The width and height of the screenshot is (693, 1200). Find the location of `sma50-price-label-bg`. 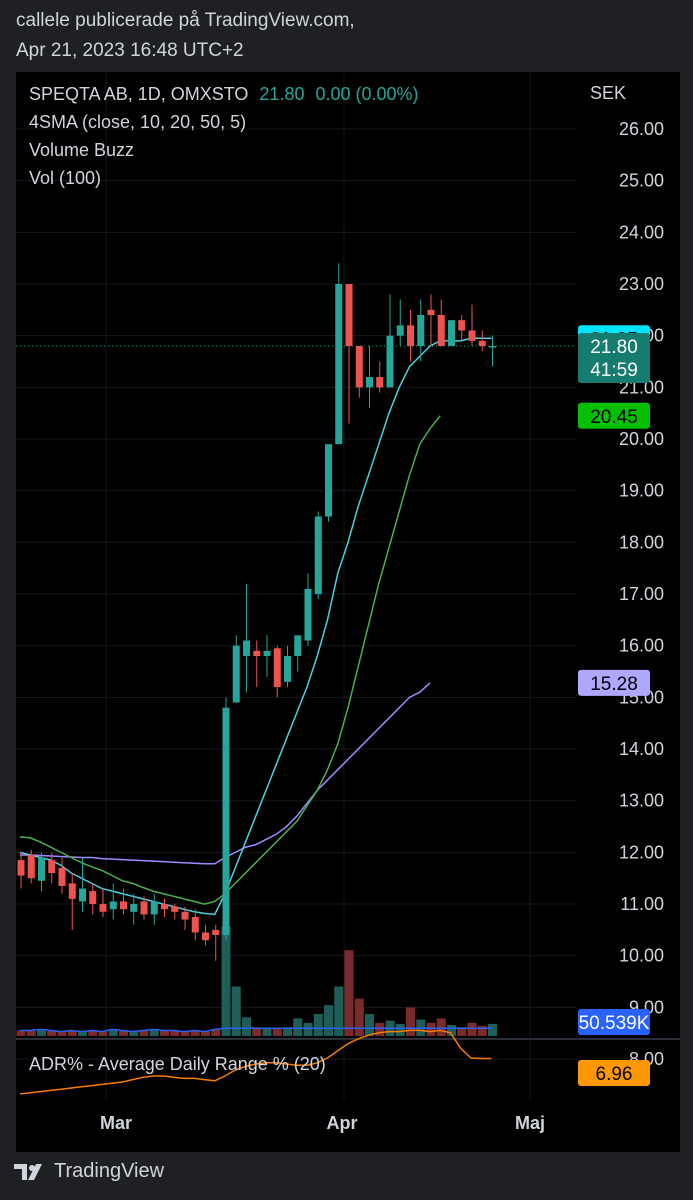

sma50-price-label-bg is located at coordinates (614, 682).